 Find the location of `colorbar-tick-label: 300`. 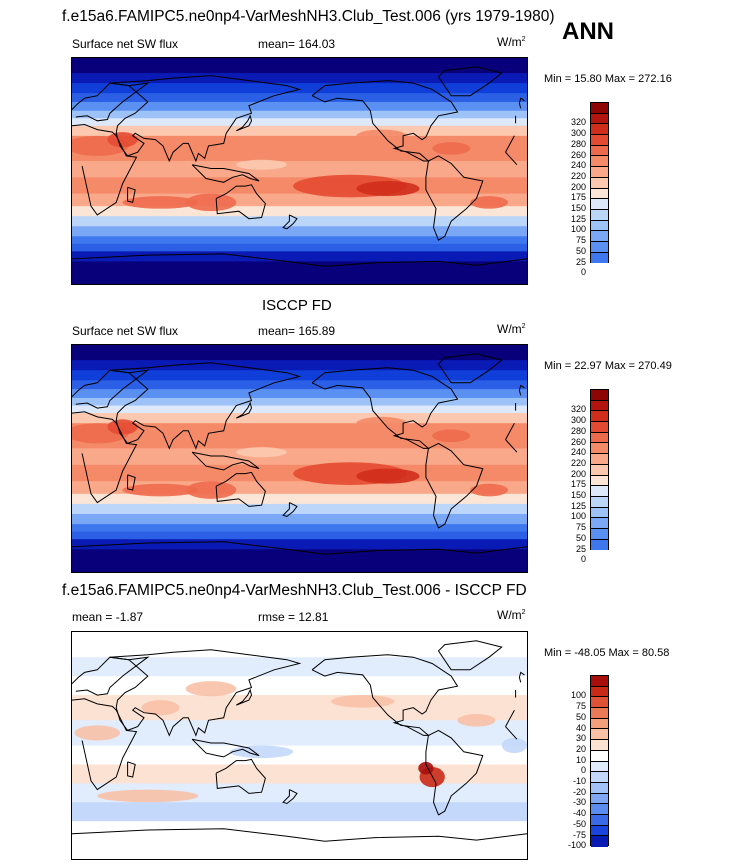

colorbar-tick-label: 300 is located at coordinates (578, 133).